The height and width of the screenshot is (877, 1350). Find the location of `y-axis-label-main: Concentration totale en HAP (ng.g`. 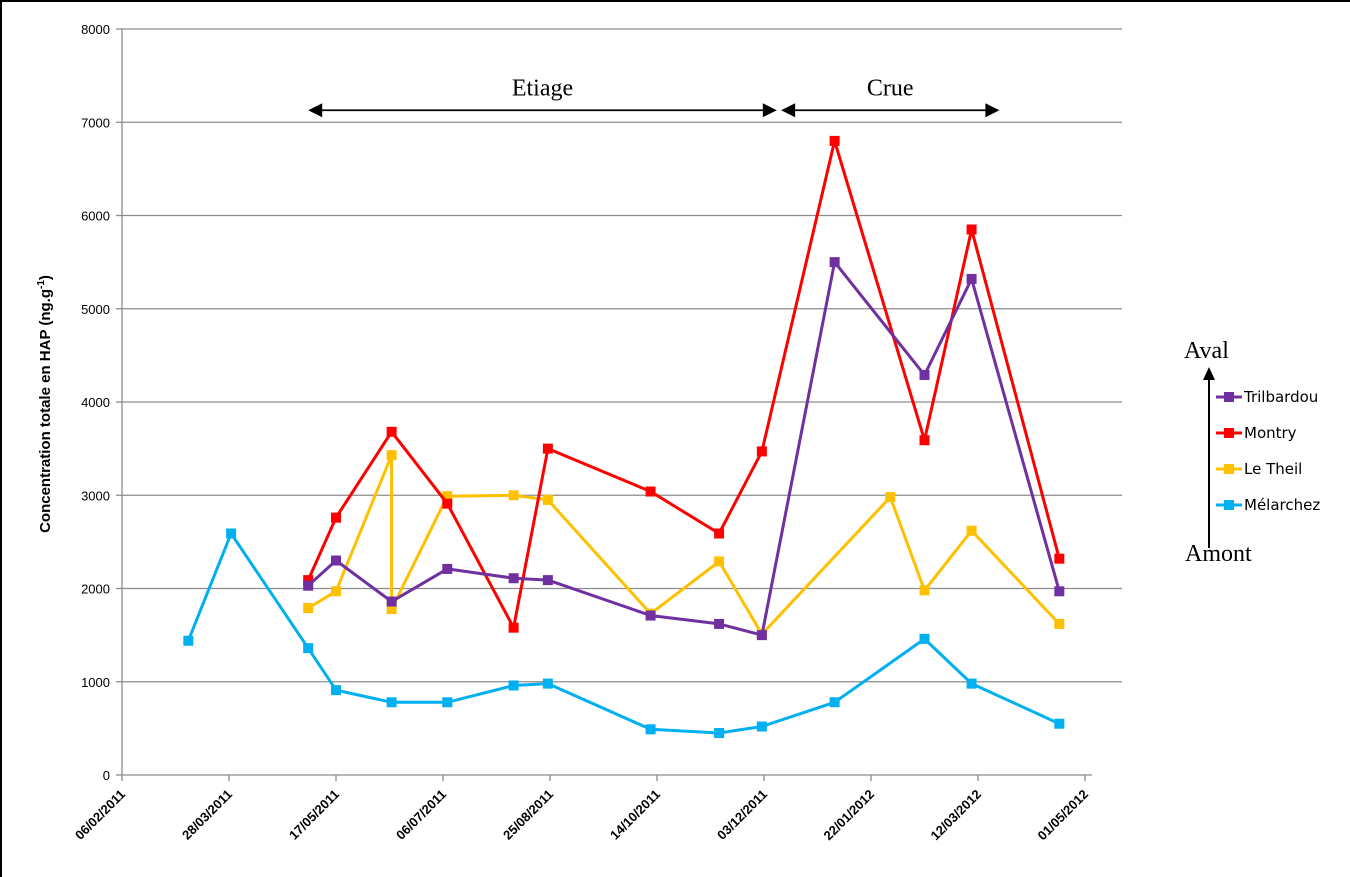

y-axis-label-main: Concentration totale en HAP (ng.g is located at coordinates (45, 411).